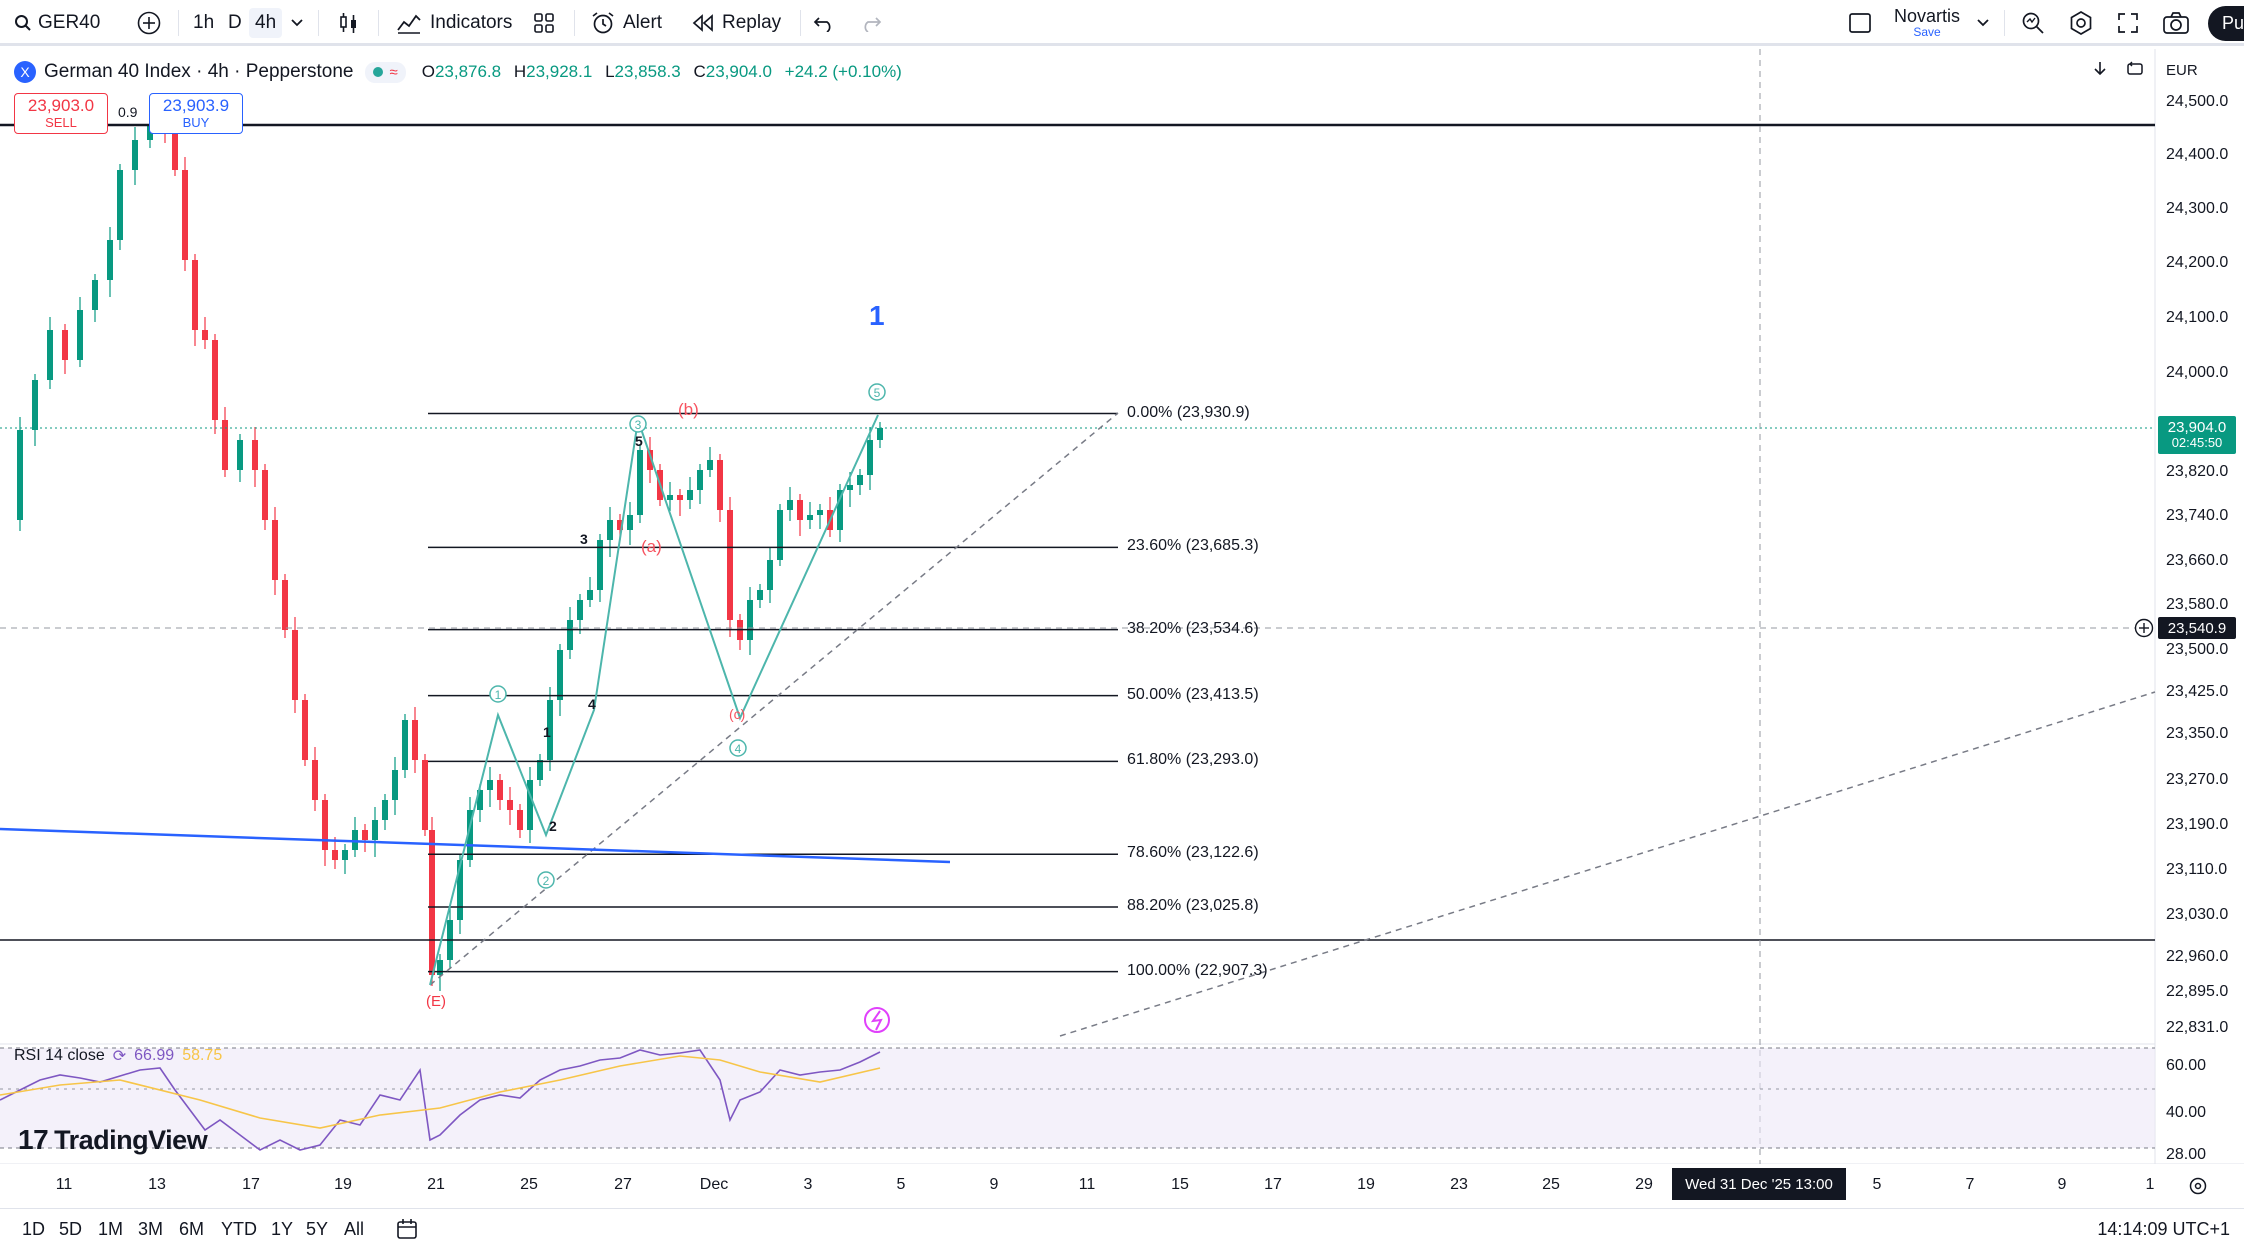 The width and height of the screenshot is (2244, 1251). What do you see at coordinates (1197, 970) in the screenshot?
I see `fib-level-label: 100.00% (22,907.3)` at bounding box center [1197, 970].